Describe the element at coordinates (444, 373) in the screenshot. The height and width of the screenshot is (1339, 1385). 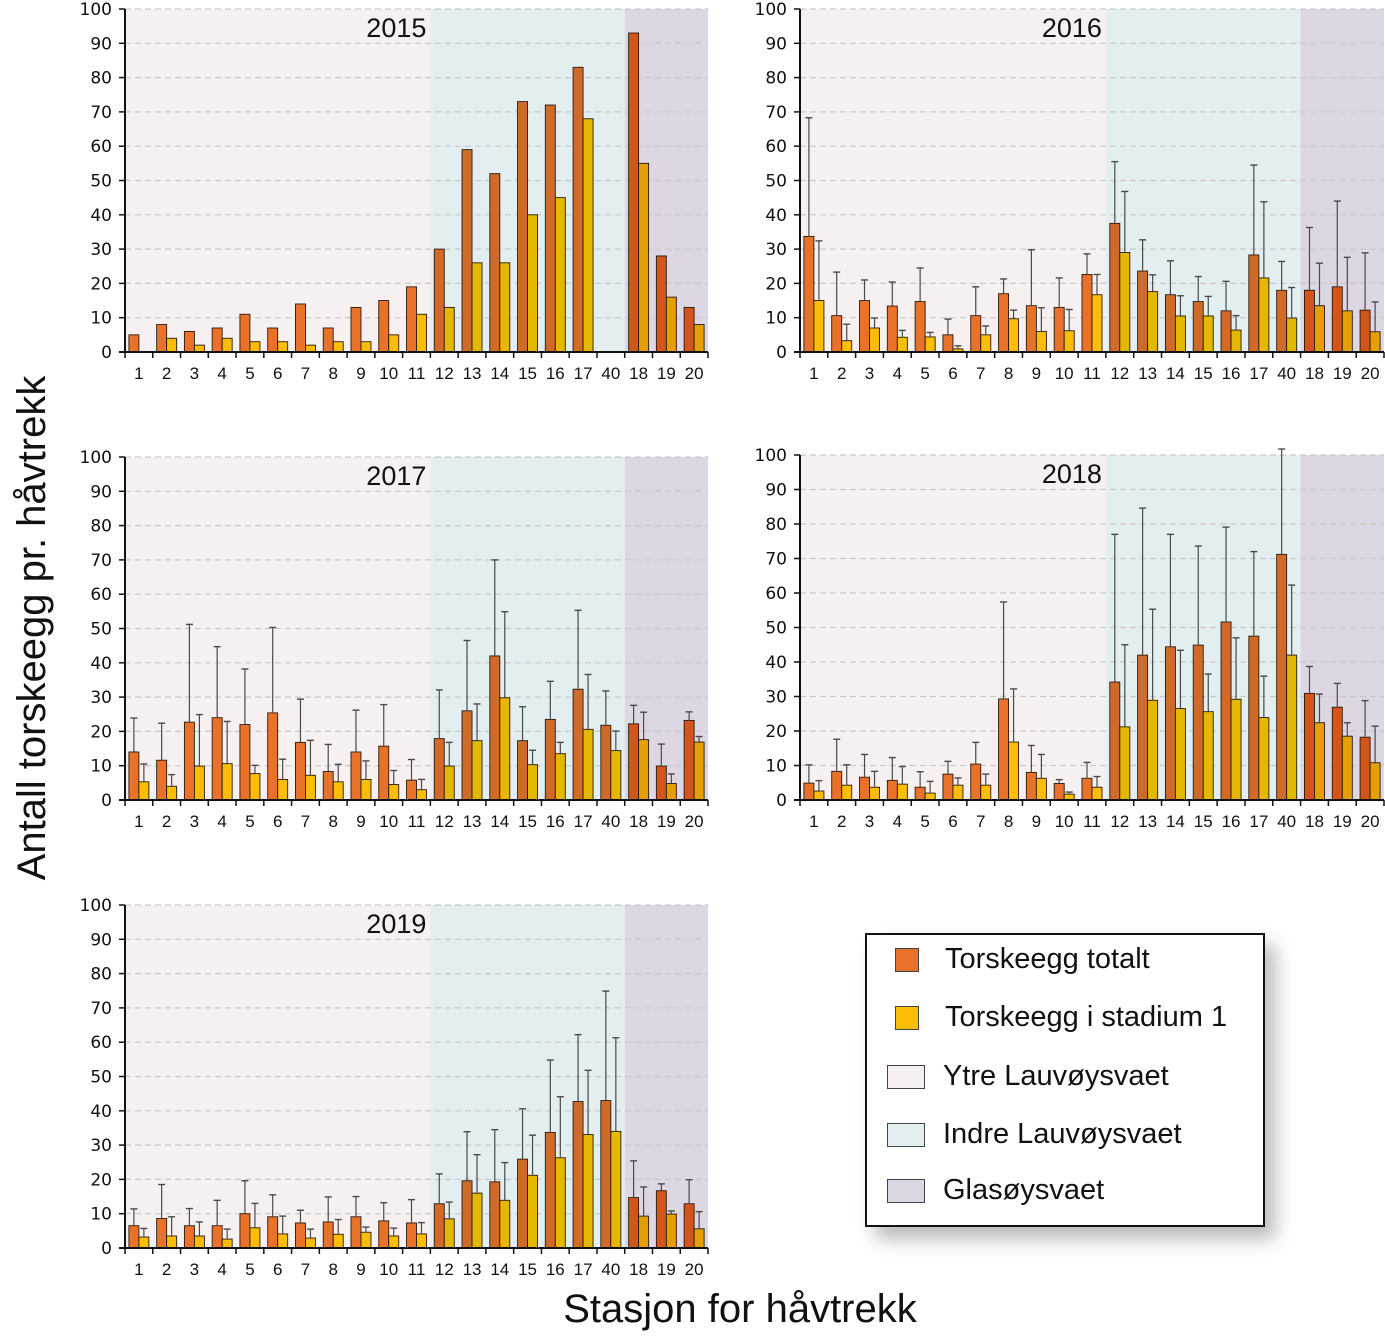
I see `x-tick-label: 12` at that location.